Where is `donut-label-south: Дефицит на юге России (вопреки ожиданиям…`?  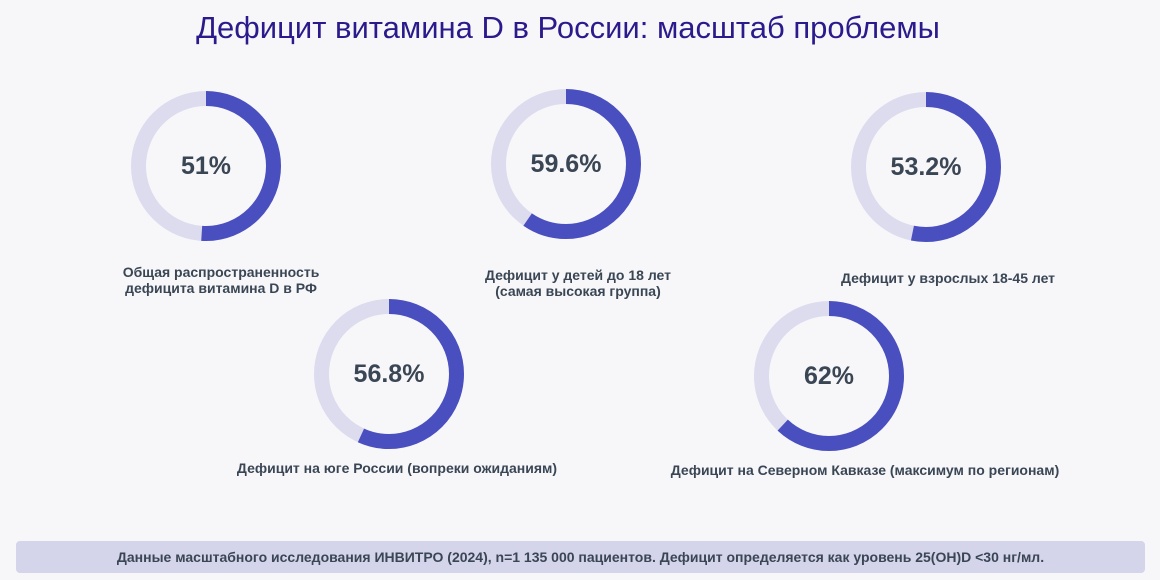 donut-label-south: Дефицит на юге России (вопреки ожиданиям… is located at coordinates (397, 468).